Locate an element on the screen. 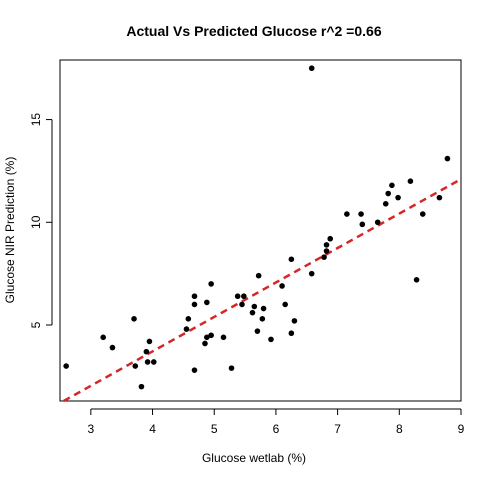 This screenshot has height=480, width=480. x-axis-label: Glucose wetlab (%) is located at coordinates (254, 458).